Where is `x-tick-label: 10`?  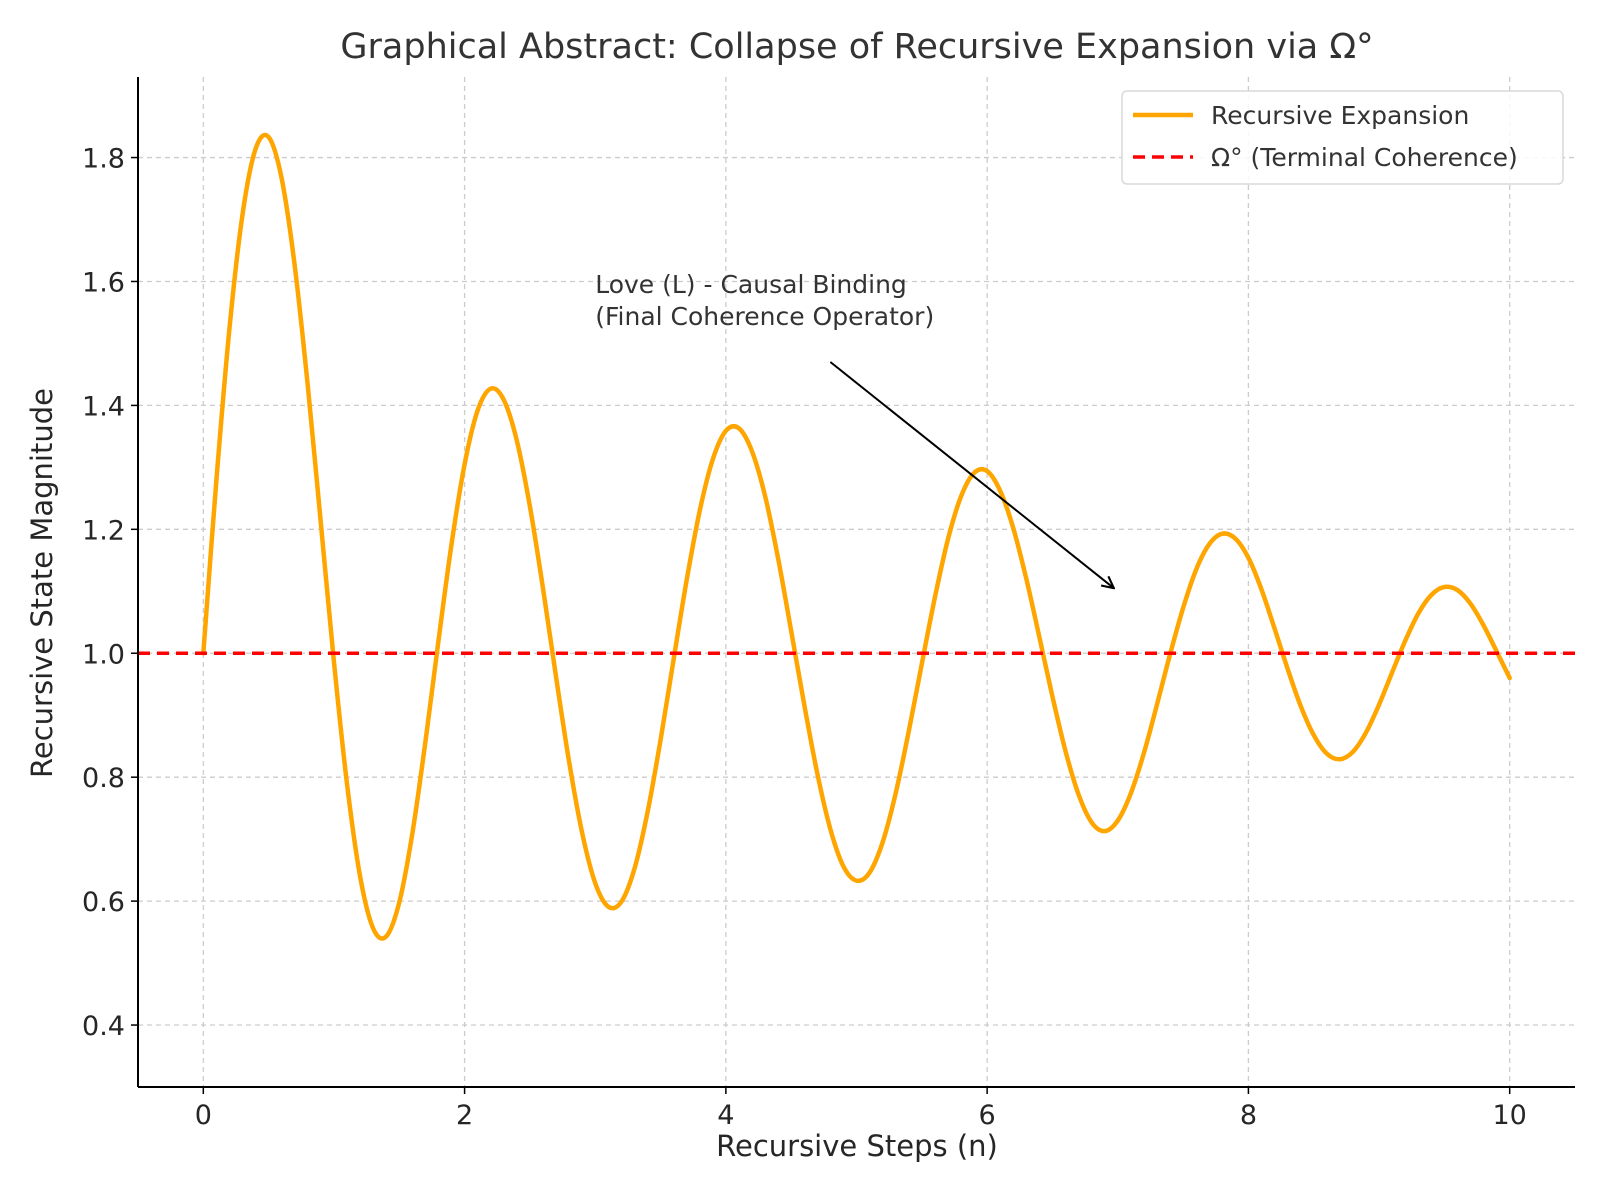 x-tick-label: 10 is located at coordinates (1510, 1115).